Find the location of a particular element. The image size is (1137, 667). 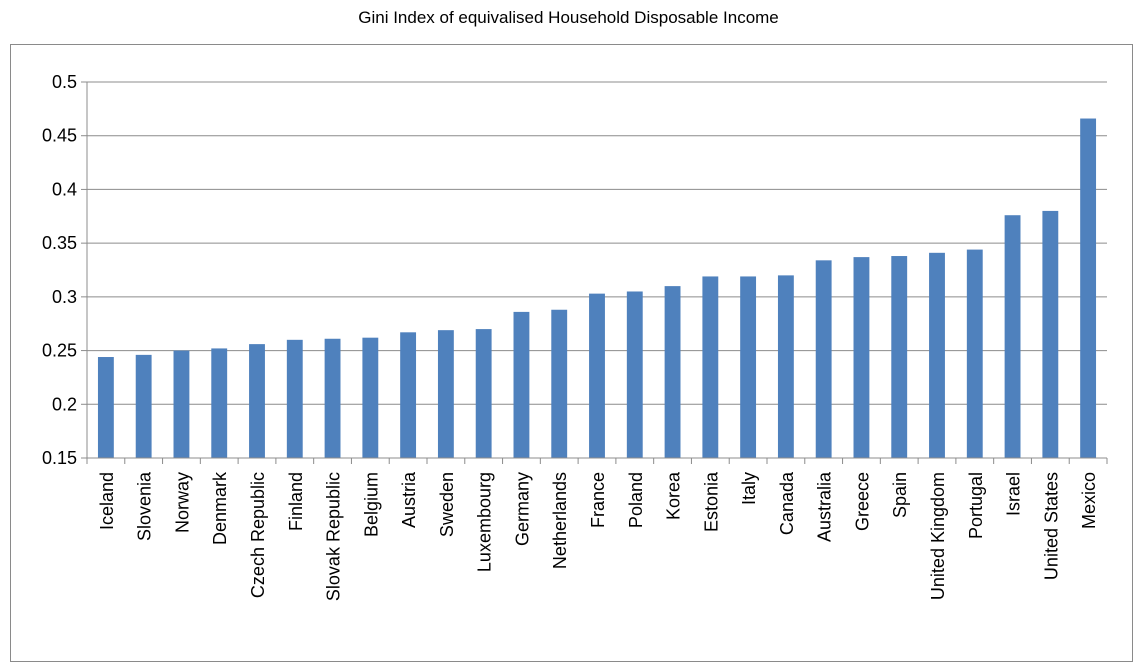

y-tick-label: 0.35 is located at coordinates (59, 243).